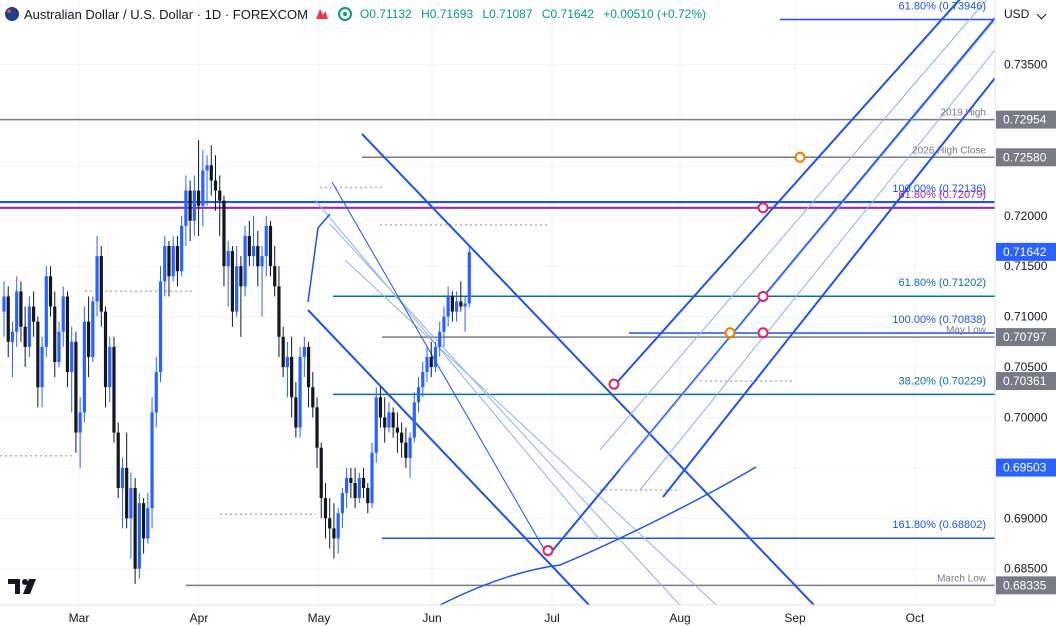 The height and width of the screenshot is (627, 1056). Describe the element at coordinates (1025, 585) in the screenshot. I see `price-tag-label: 0.68335` at that location.